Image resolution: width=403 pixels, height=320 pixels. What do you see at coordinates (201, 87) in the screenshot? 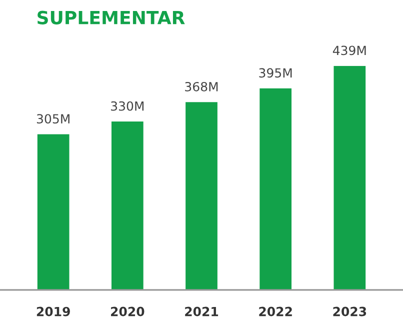
I see `data-label: 368M` at bounding box center [201, 87].